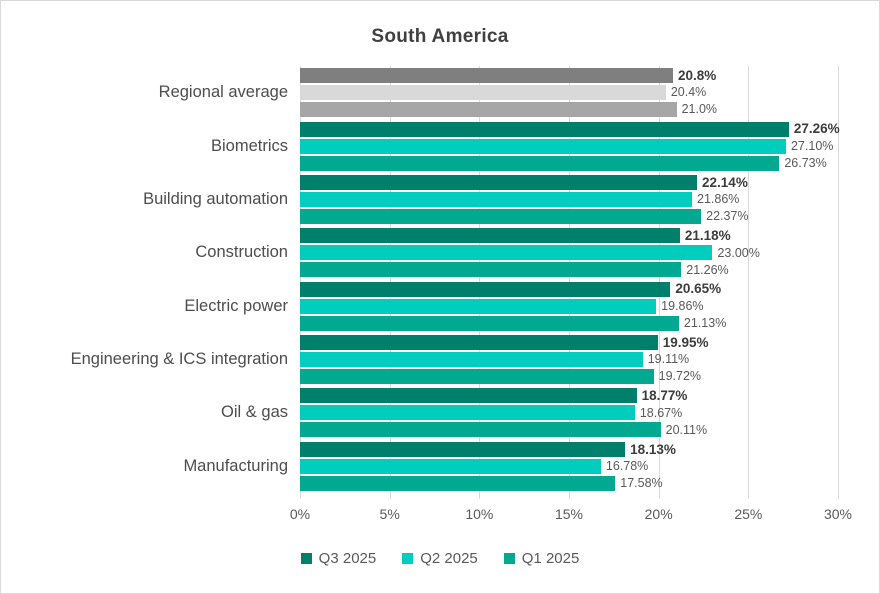 The image size is (880, 594). What do you see at coordinates (658, 514) in the screenshot?
I see `x-axis-tick-label: 20%` at bounding box center [658, 514].